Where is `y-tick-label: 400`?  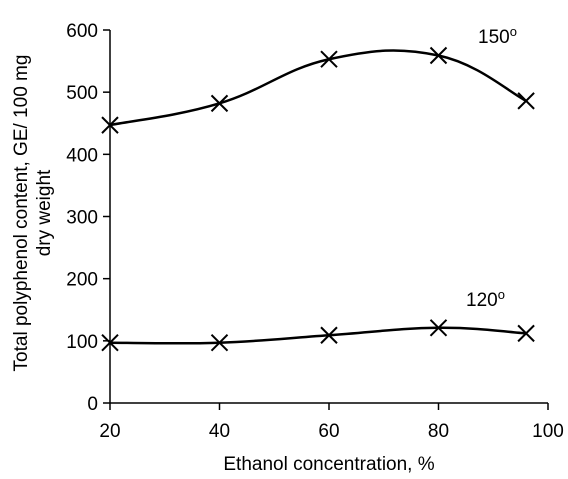
y-tick-label: 400 is located at coordinates (82, 155).